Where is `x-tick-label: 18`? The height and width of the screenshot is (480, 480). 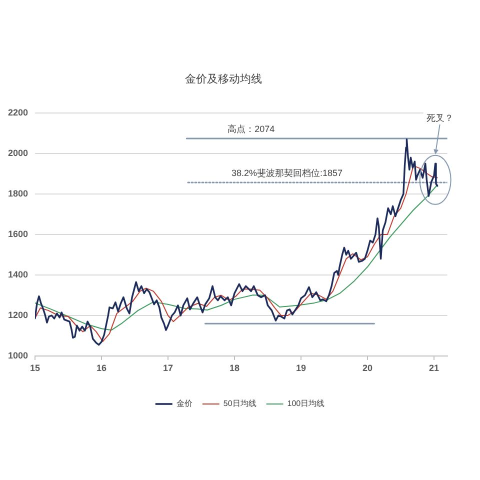 x-tick-label: 18 is located at coordinates (234, 367).